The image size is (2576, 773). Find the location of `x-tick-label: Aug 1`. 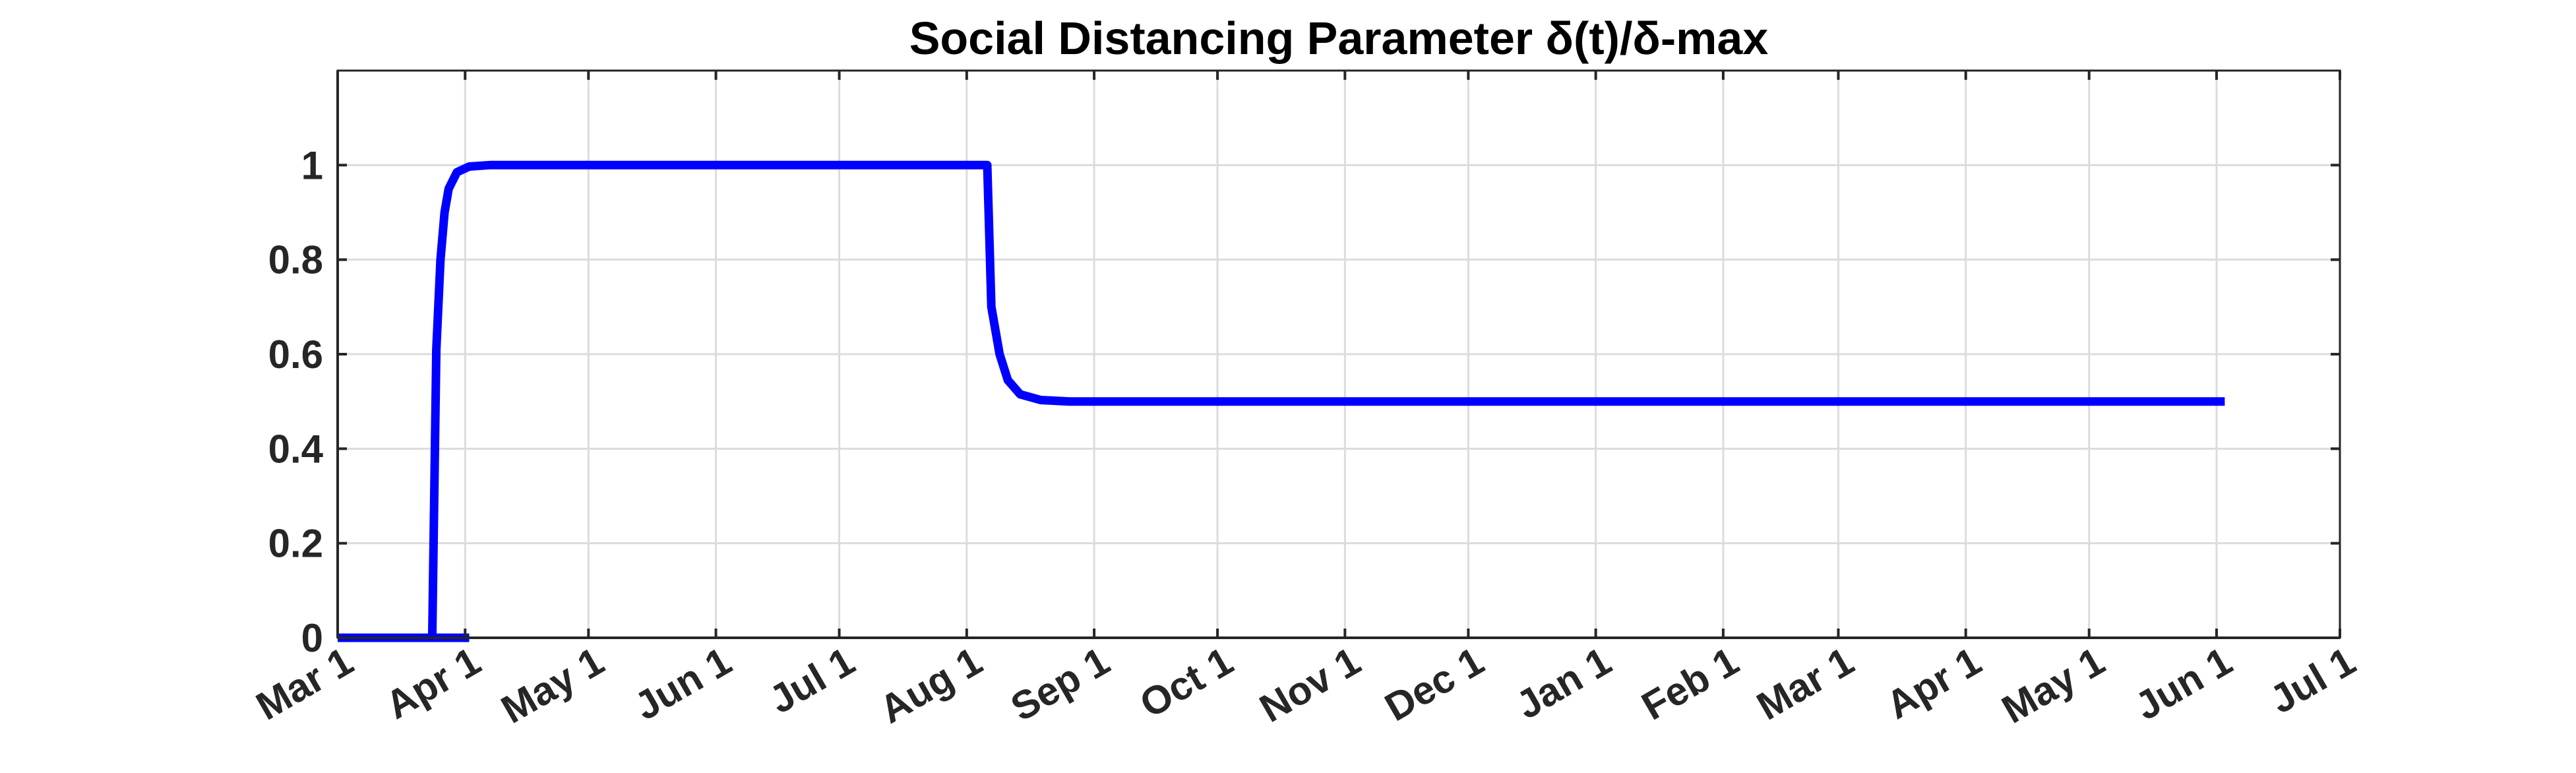

x-tick-label: Aug 1 is located at coordinates (930, 684).